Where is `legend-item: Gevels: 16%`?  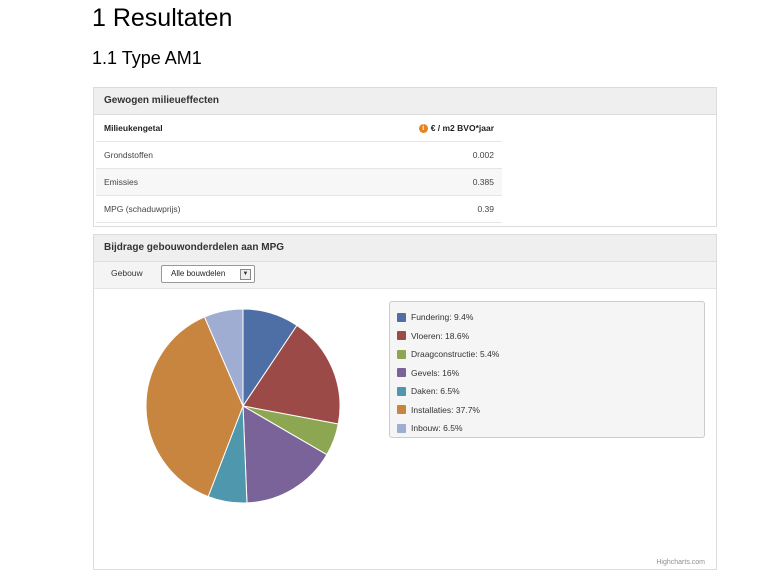 legend-item: Gevels: 16% is located at coordinates (550, 373).